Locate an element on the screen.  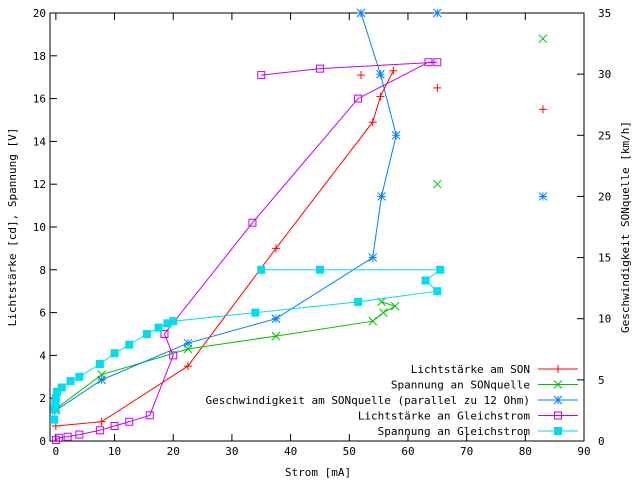
series-line is located at coordinates (226, 355).